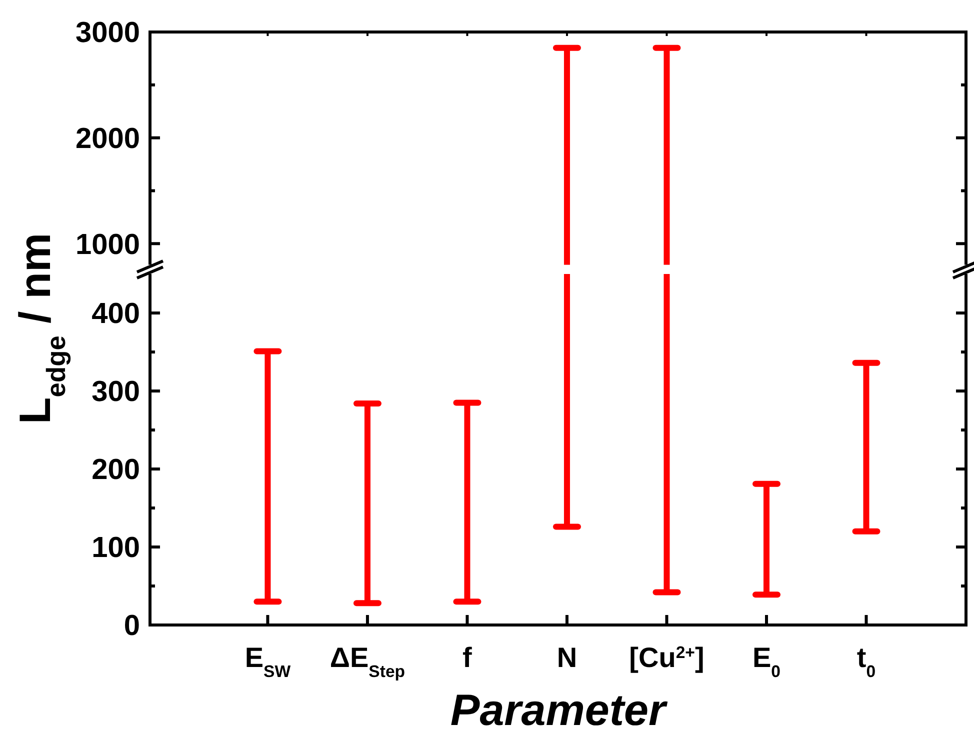 This screenshot has height=742, width=974. Describe the element at coordinates (467, 657) in the screenshot. I see `x-tick-label: f` at that location.